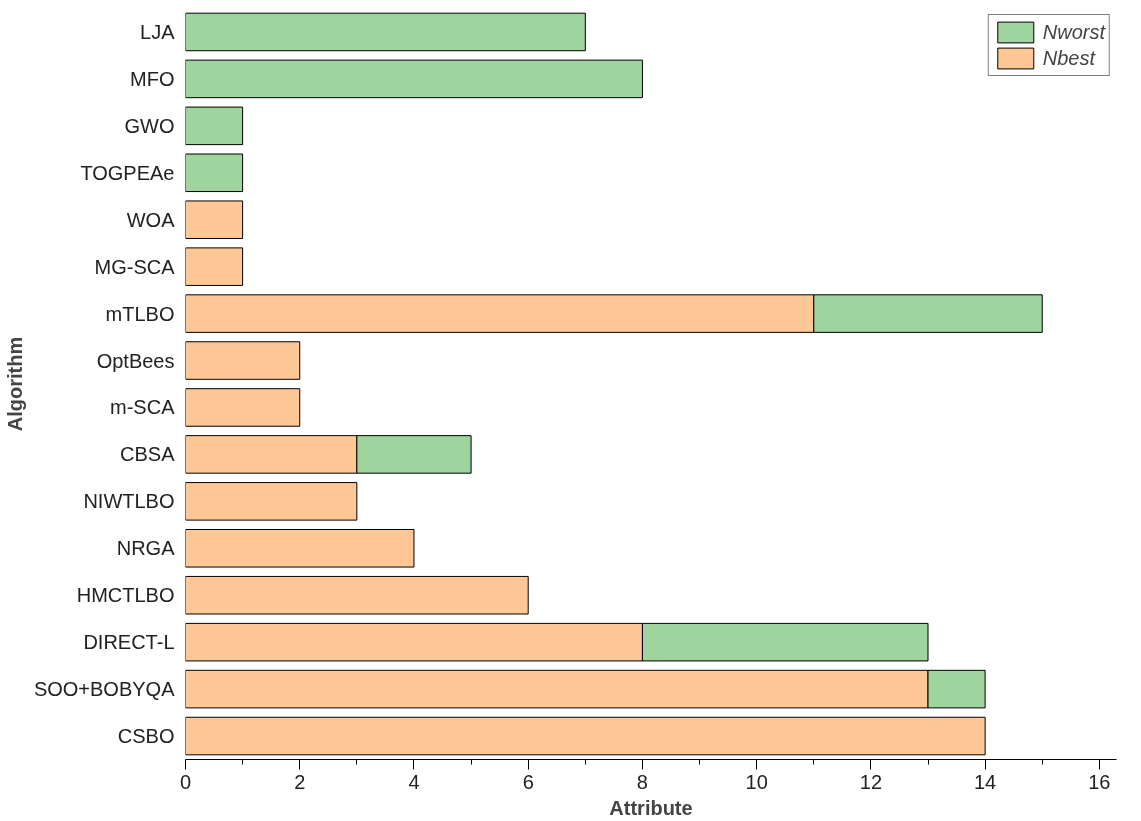  Describe the element at coordinates (104, 689) in the screenshot. I see `y-tick-label: SOO+BOBYQA` at that location.